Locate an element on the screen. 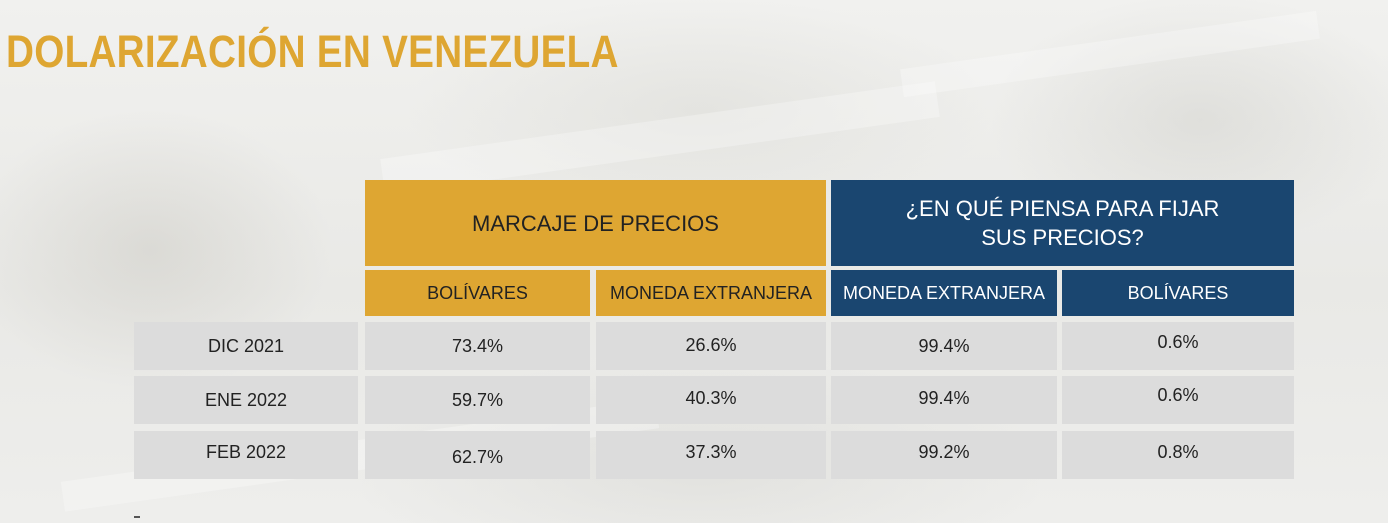 The height and width of the screenshot is (523, 1388). subheader-bolivares-marcaje: BOLÍVARES is located at coordinates (477, 293).